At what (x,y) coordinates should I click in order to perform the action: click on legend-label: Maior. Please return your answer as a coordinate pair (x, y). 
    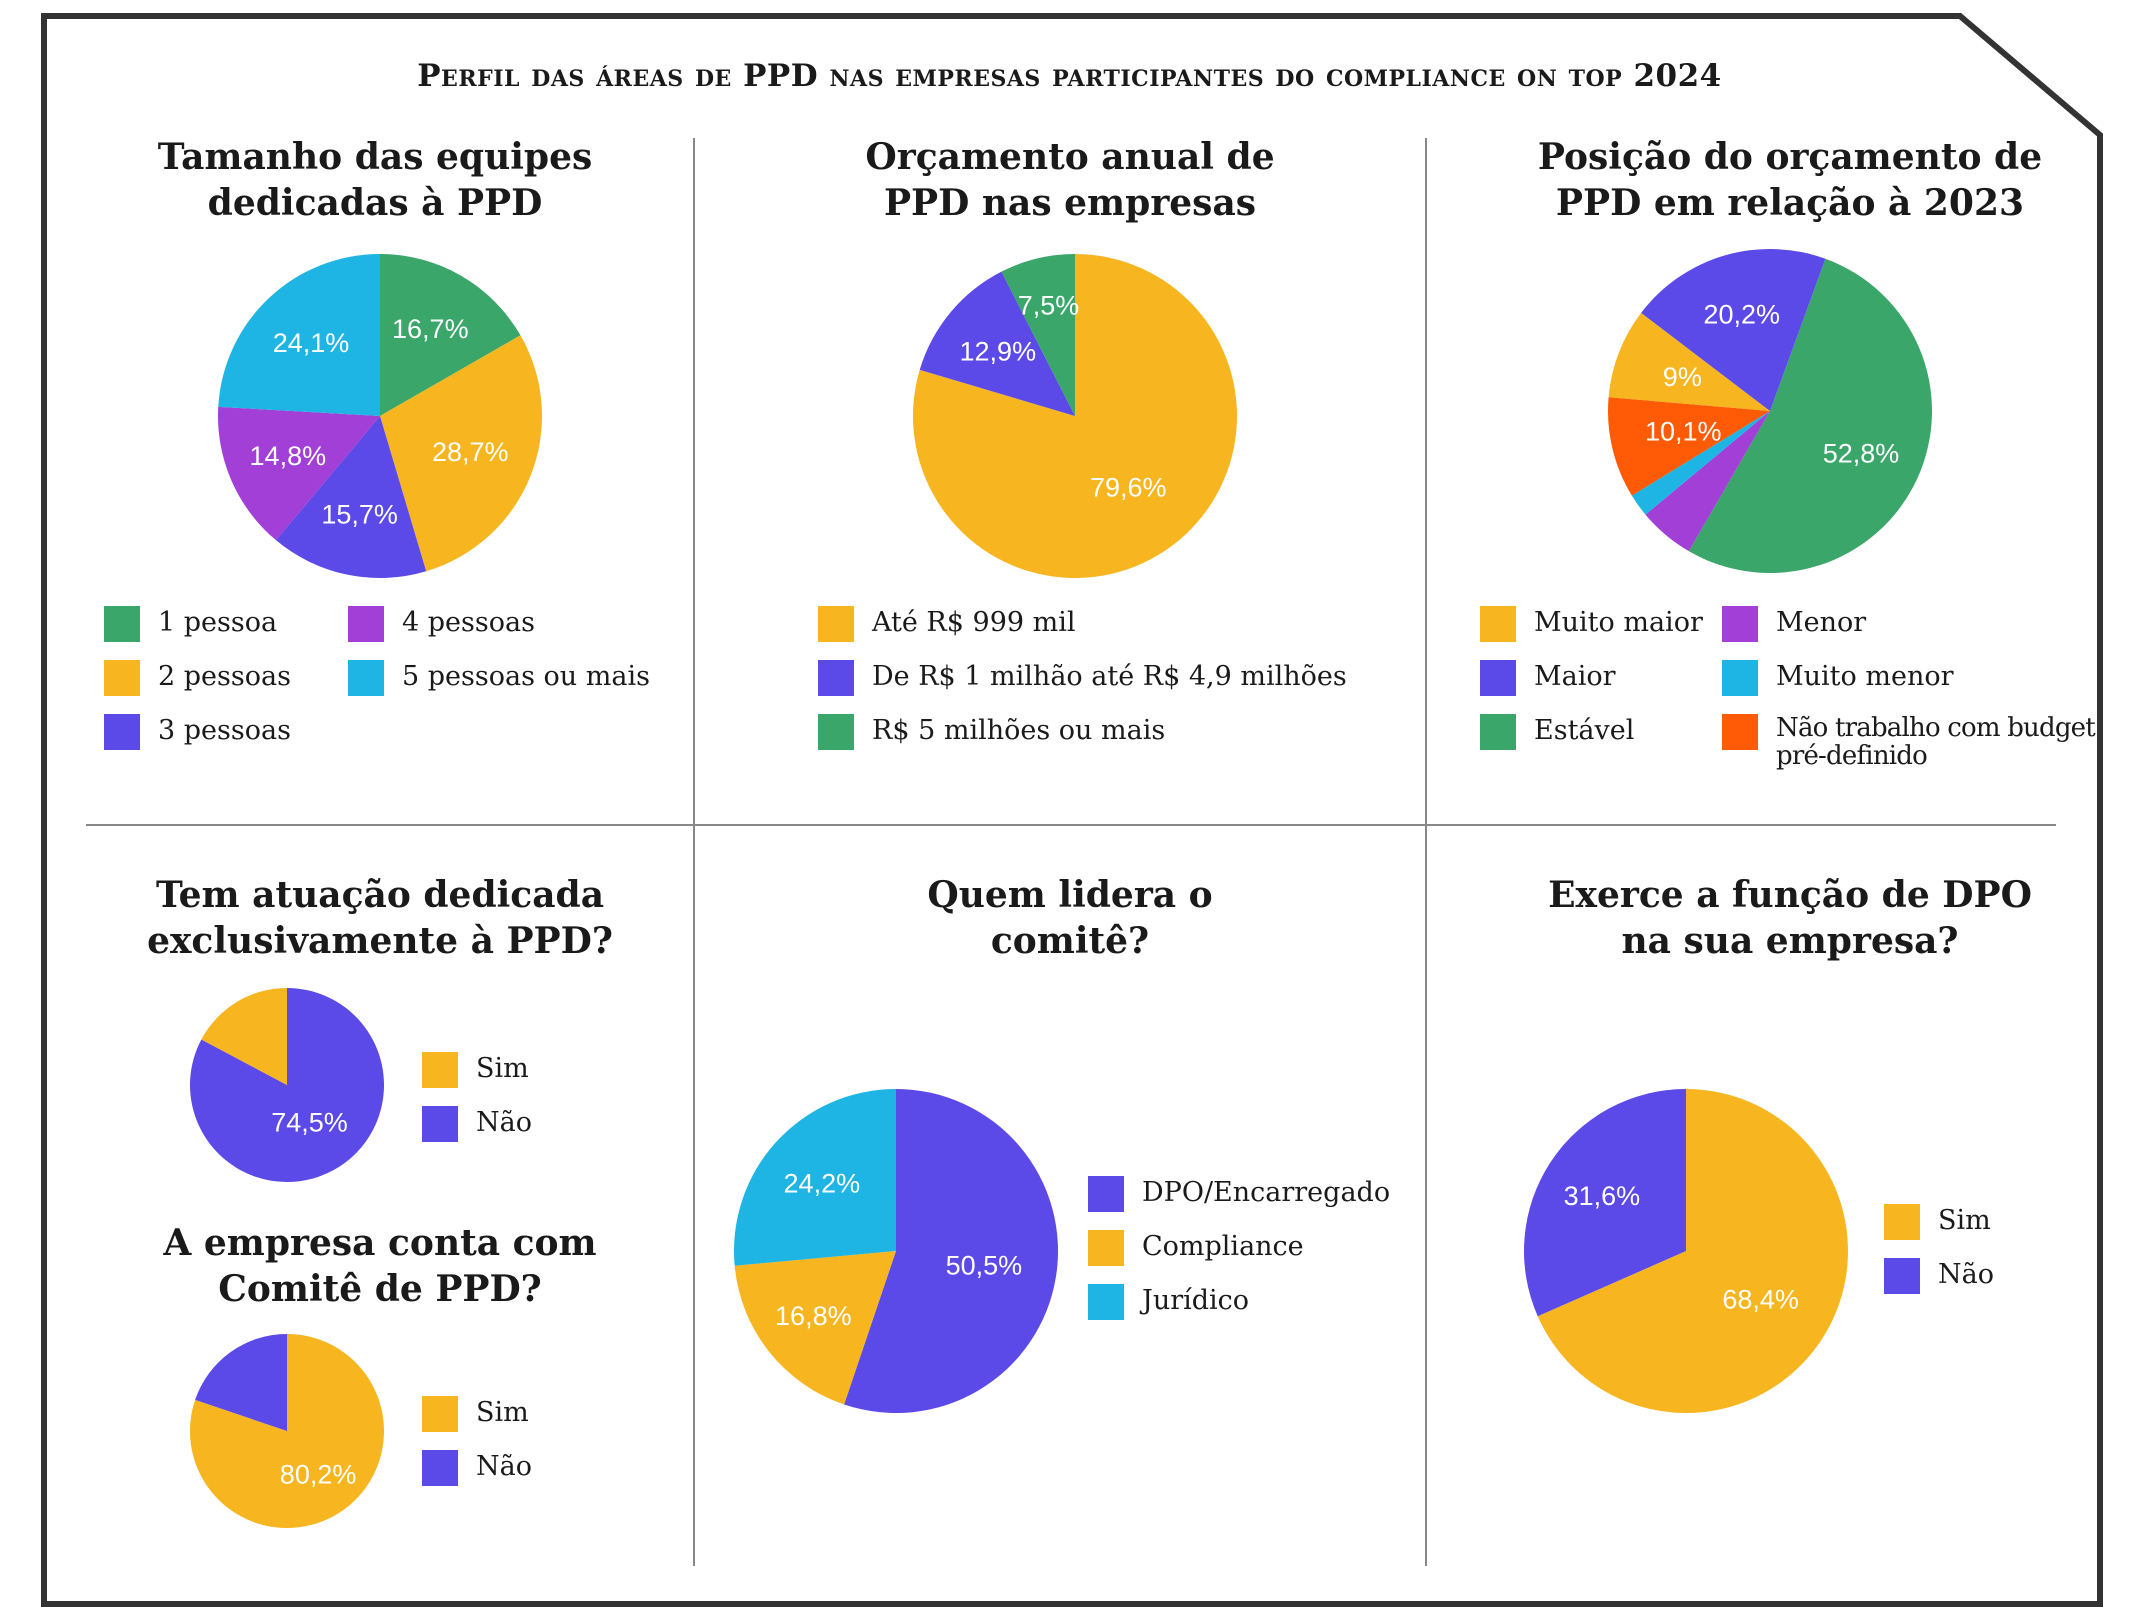
    Looking at the image, I should click on (1575, 676).